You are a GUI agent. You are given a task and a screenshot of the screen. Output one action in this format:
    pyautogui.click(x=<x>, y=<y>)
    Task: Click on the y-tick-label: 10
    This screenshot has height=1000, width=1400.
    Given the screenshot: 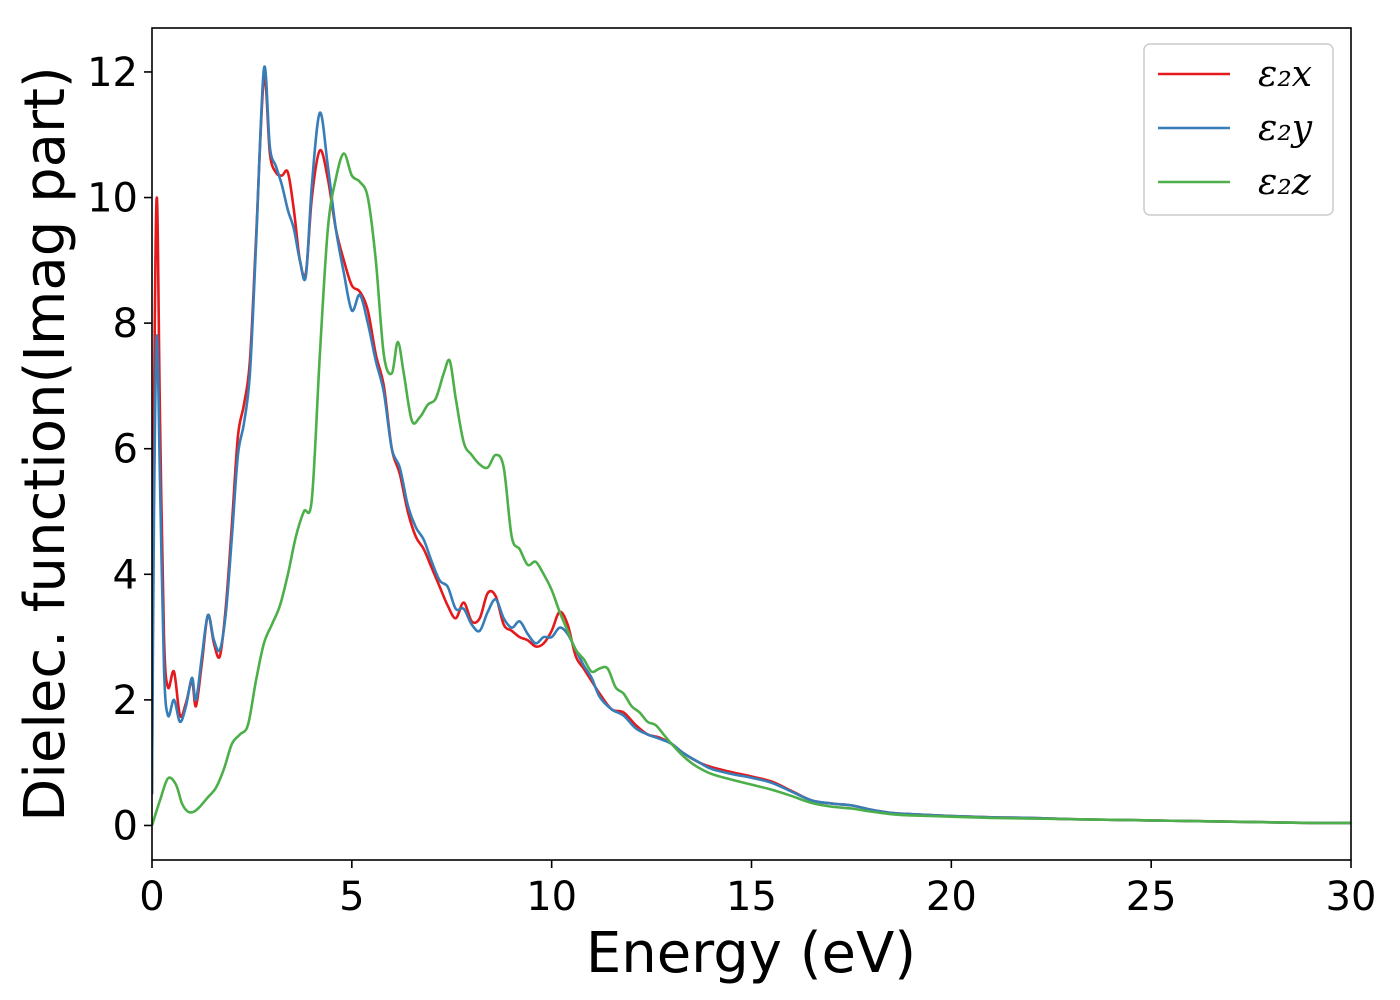 What is the action you would take?
    pyautogui.click(x=112, y=199)
    